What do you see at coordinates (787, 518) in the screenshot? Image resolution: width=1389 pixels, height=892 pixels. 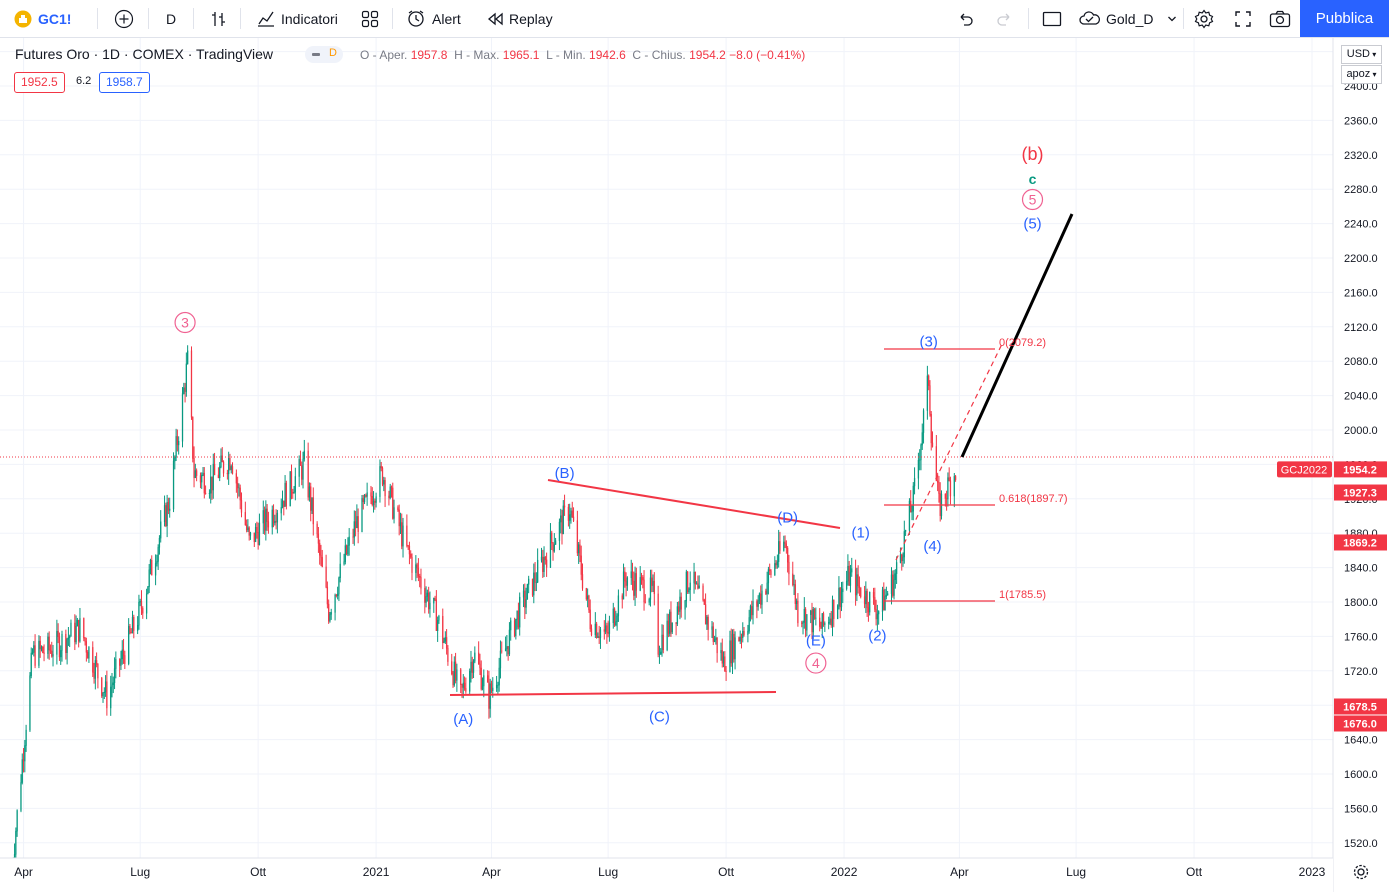 I see `wave-label: (D)` at bounding box center [787, 518].